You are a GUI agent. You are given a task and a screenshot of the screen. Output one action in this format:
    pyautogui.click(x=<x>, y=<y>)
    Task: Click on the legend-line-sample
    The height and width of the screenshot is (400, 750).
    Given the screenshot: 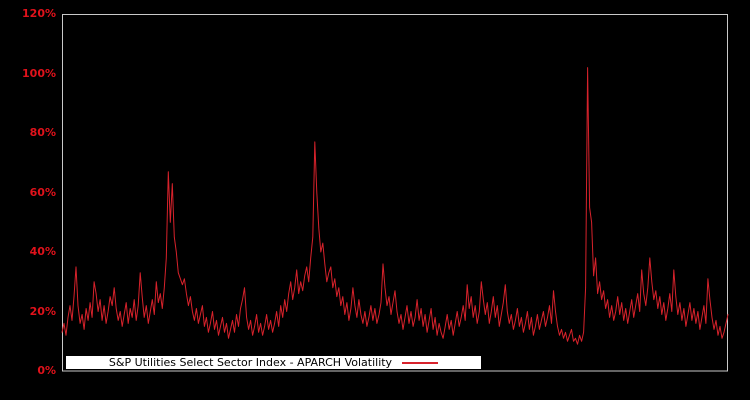 What is the action you would take?
    pyautogui.click(x=420, y=362)
    